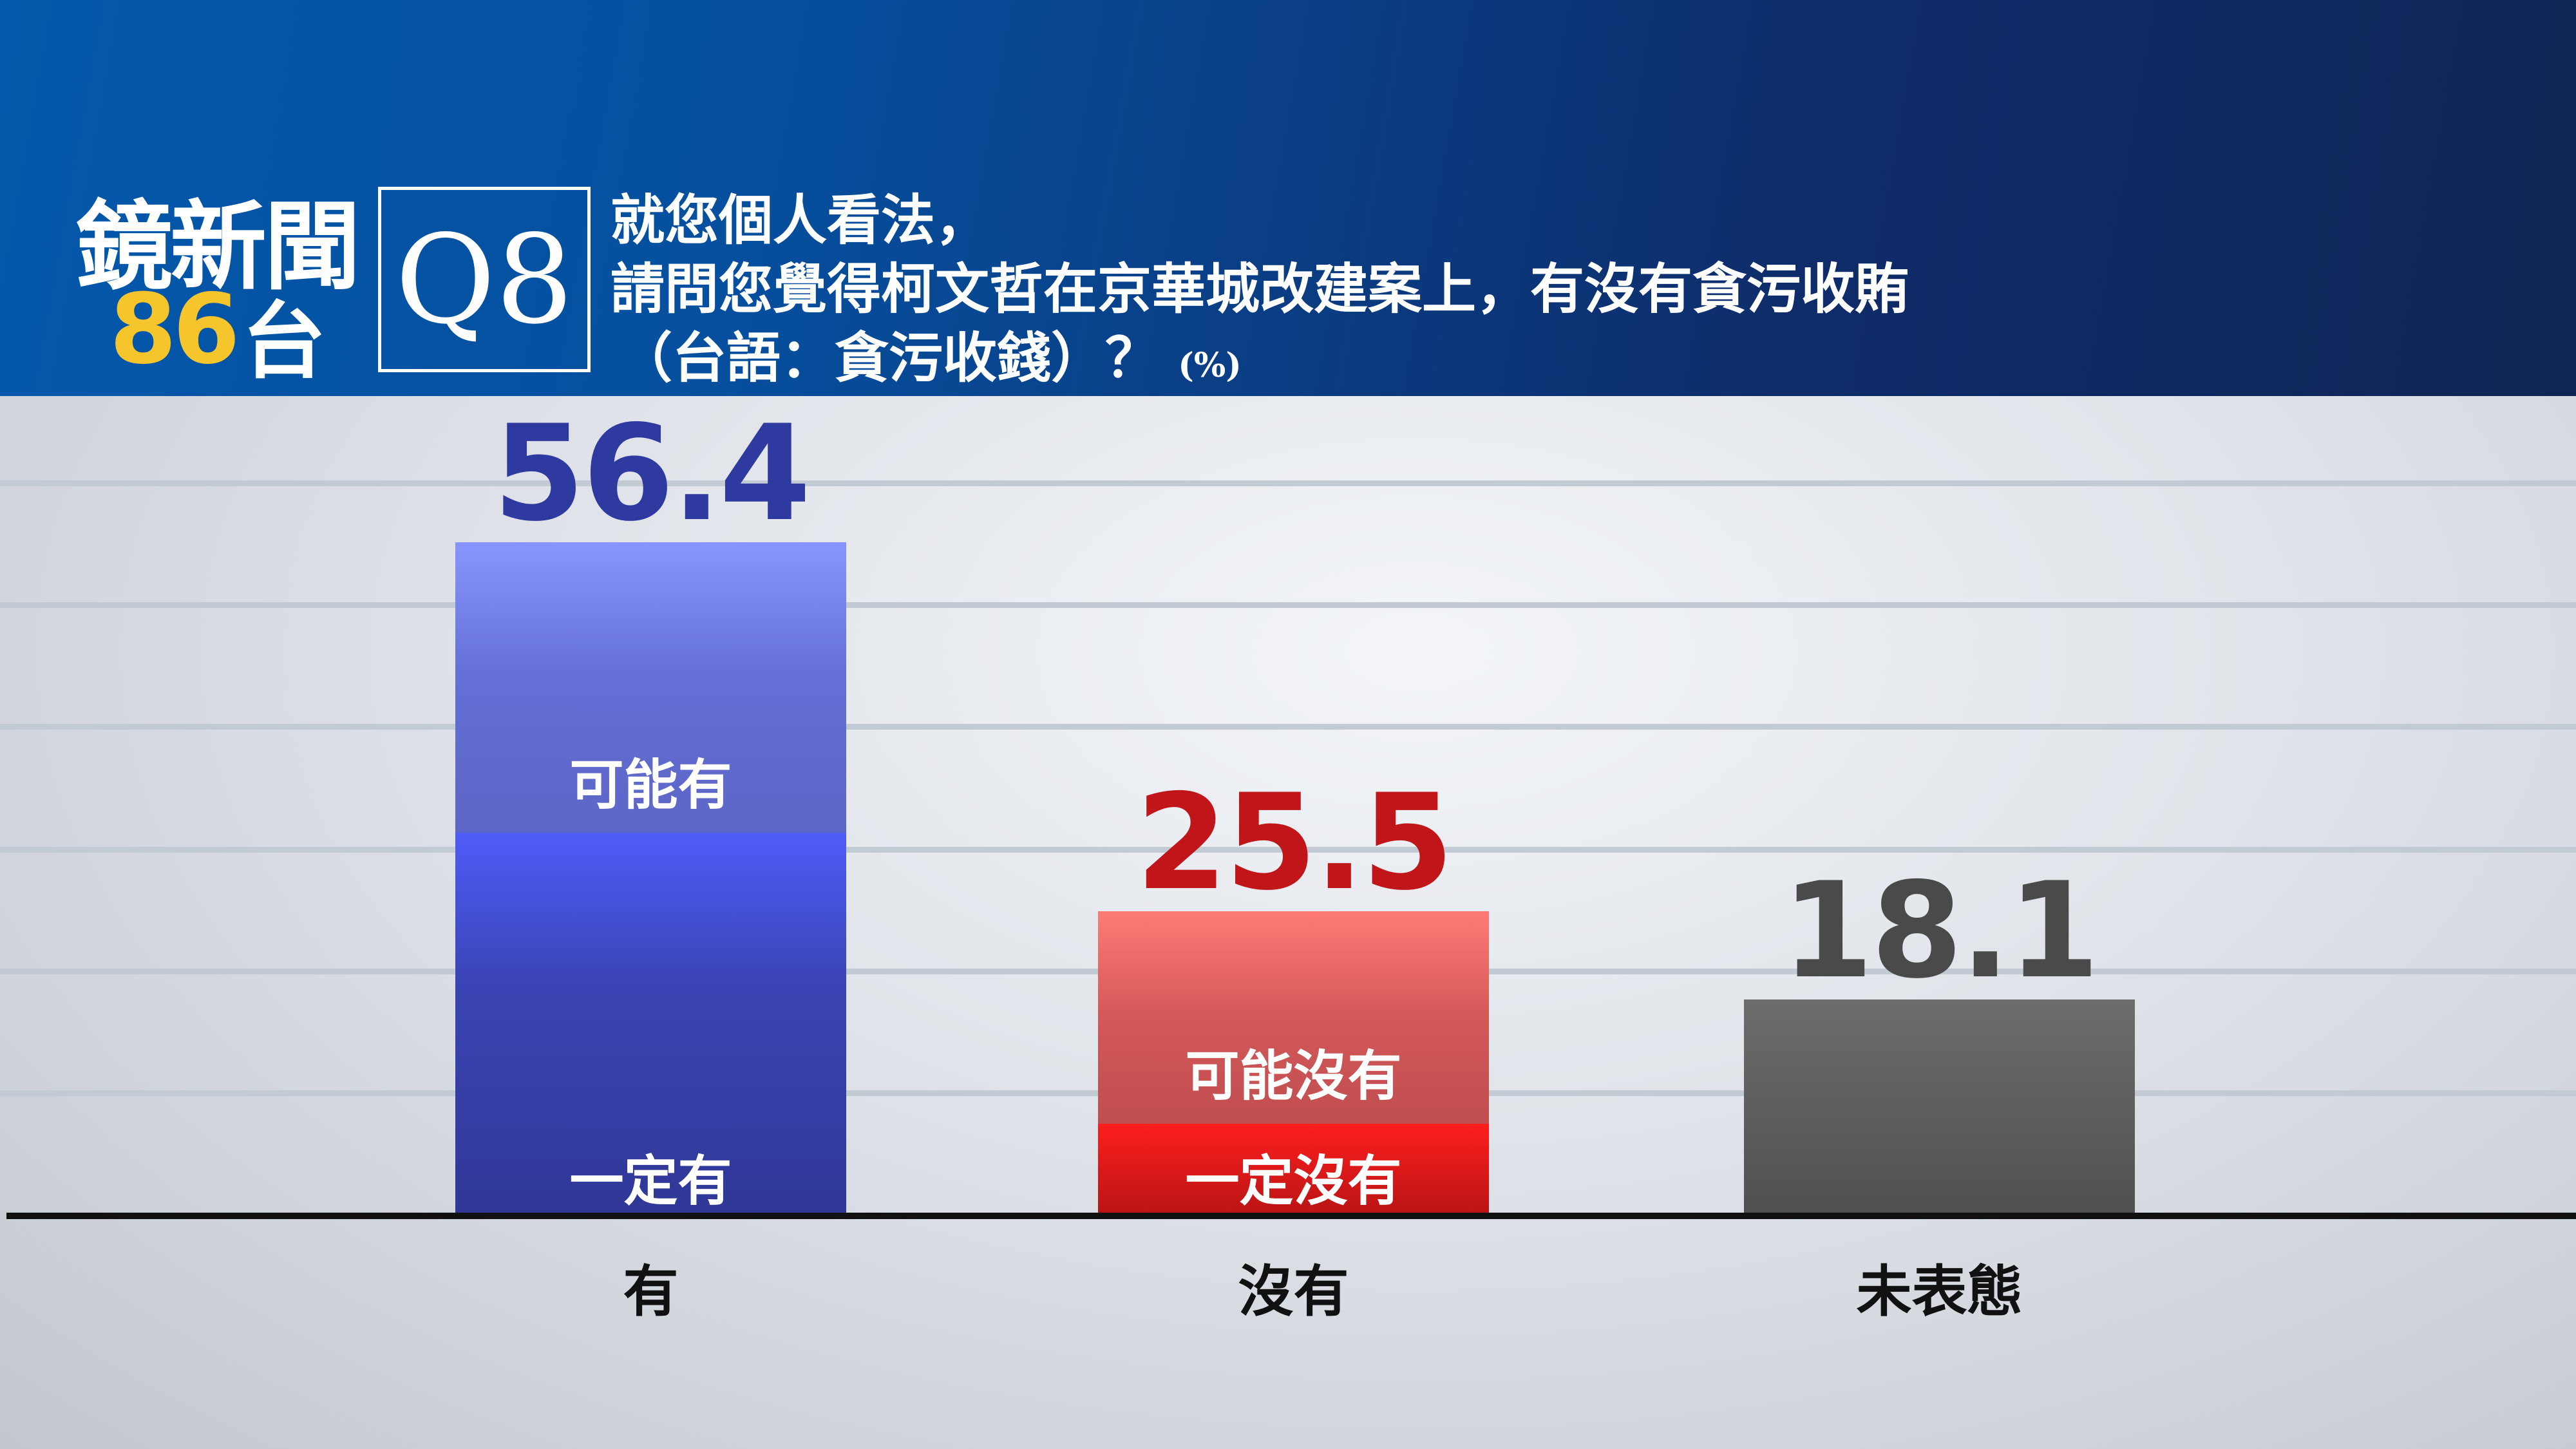  Describe the element at coordinates (651, 687) in the screenshot. I see `bar-segment: 可能有` at that location.